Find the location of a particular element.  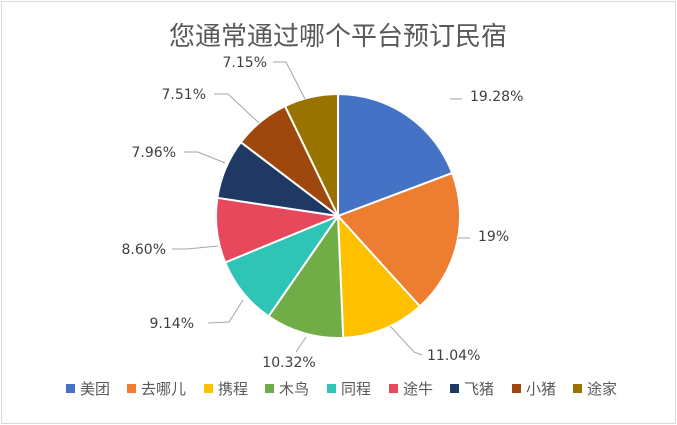

legend: 美团 去哪儿 携程 木鸟 同程 途牛 飞猪 小猪 途家 is located at coordinates (341, 389).